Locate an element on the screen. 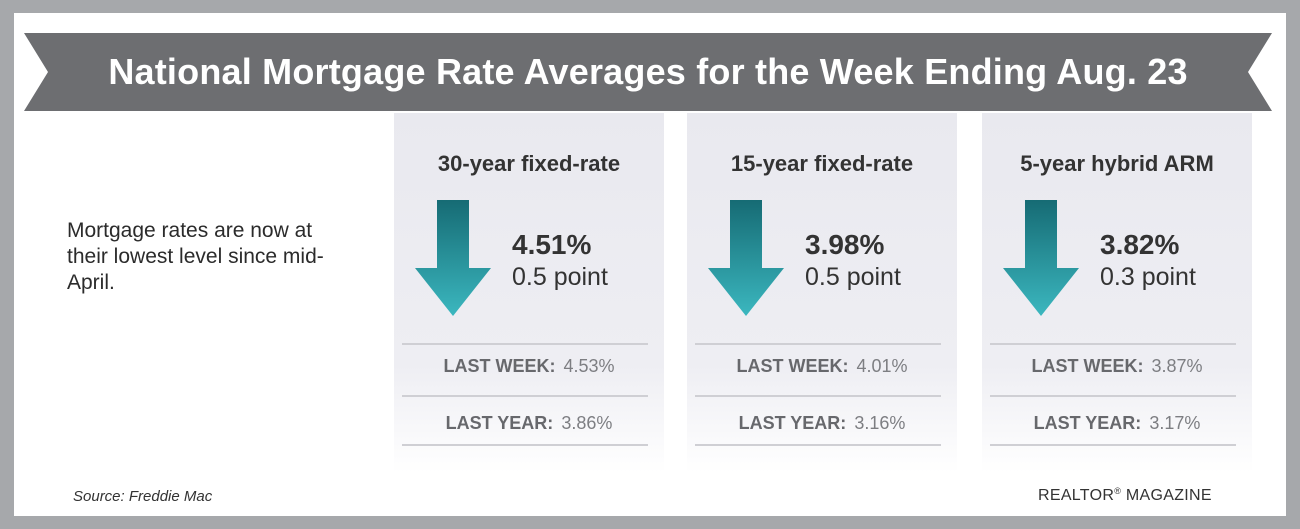 Image resolution: width=1300 pixels, height=529 pixels. brand-logo: REALTOR® MAGAZINE is located at coordinates (1125, 495).